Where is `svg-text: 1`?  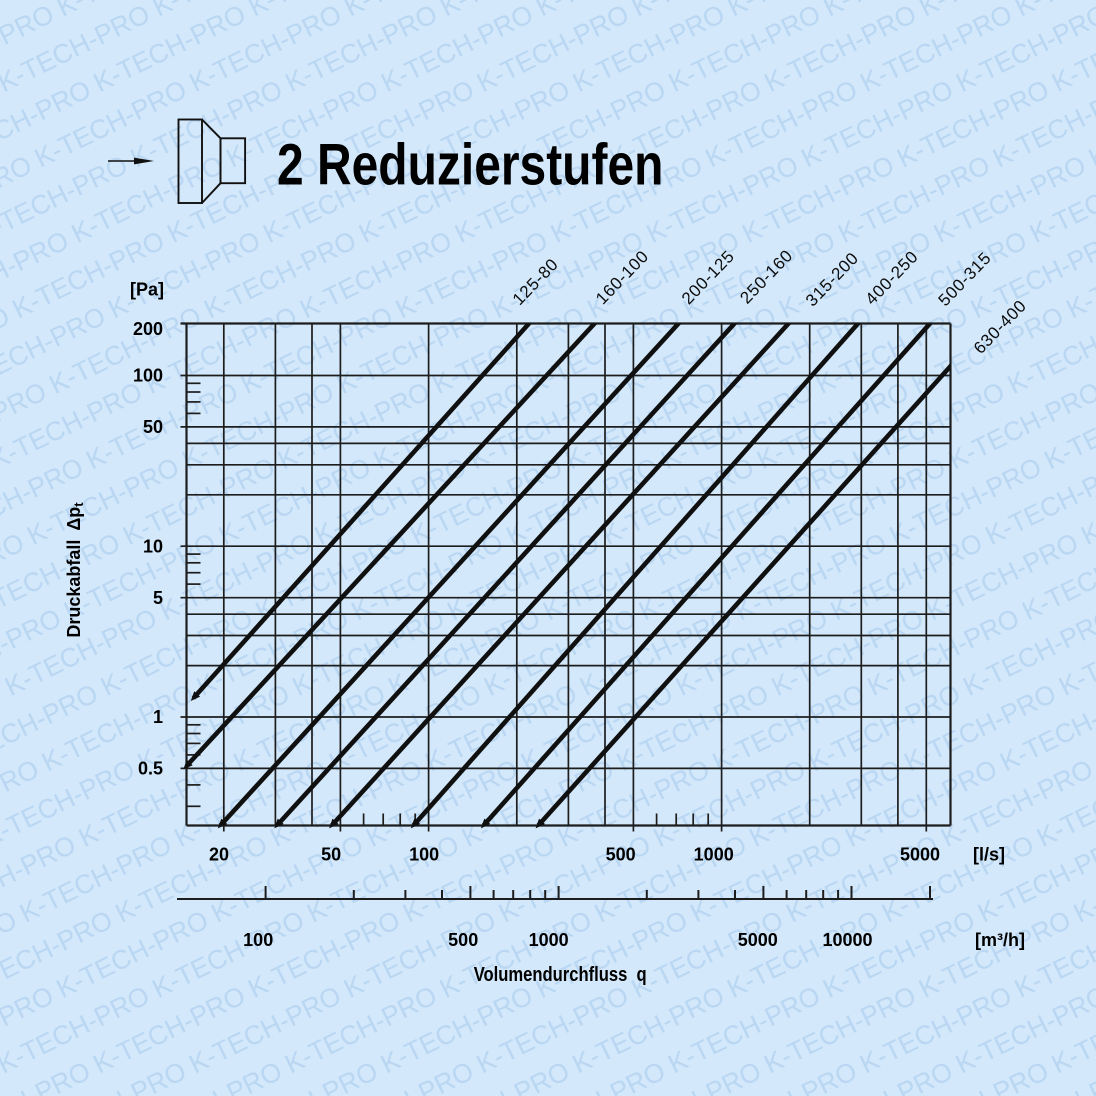 svg-text: 1 is located at coordinates (158, 717).